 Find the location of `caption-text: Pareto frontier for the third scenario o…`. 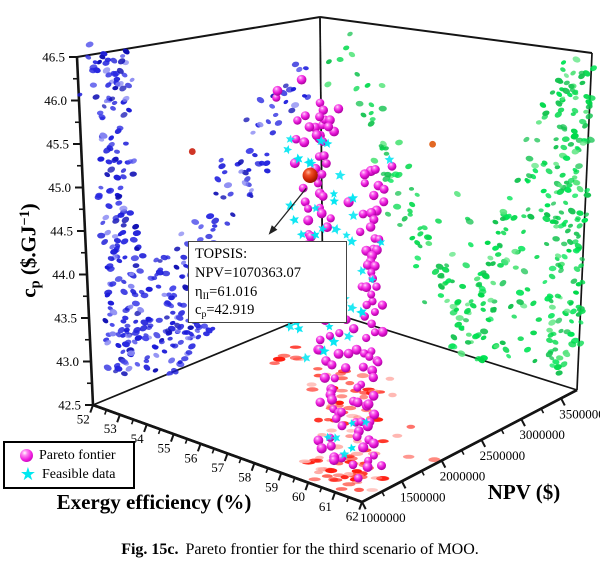

caption-text: Pareto frontier for the third scenario o… is located at coordinates (332, 549).